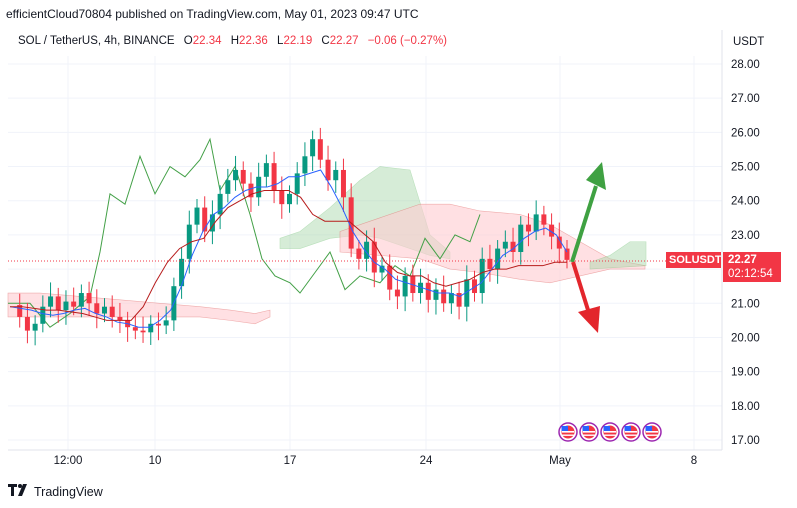 The width and height of the screenshot is (797, 508). Describe the element at coordinates (68, 491) in the screenshot. I see `tradingview-brand: TradingView` at that location.